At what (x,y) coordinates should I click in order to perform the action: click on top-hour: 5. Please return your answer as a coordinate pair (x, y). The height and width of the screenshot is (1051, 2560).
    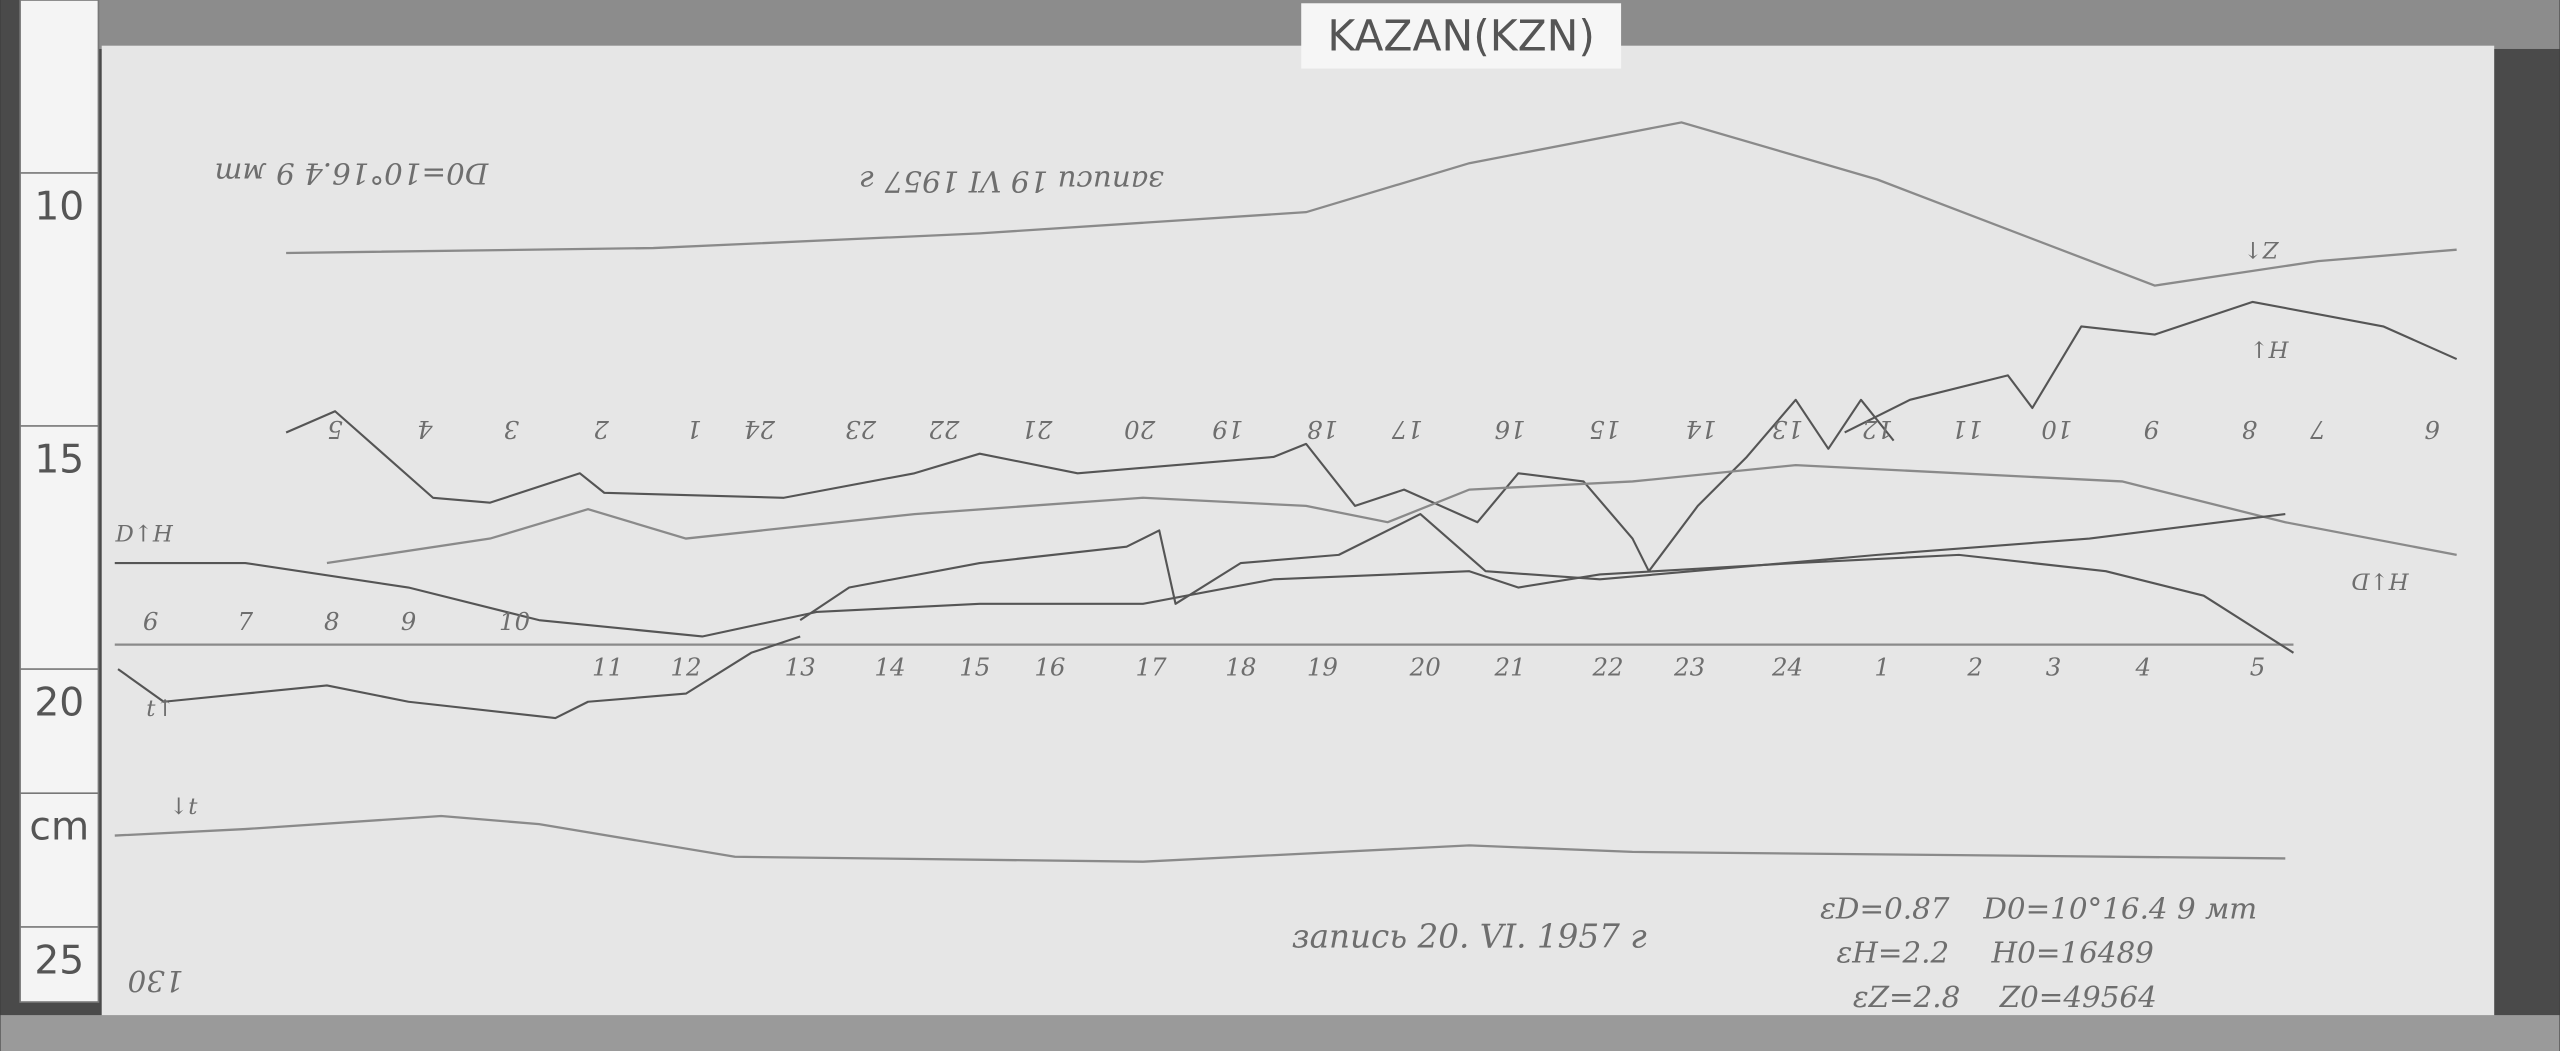
    Looking at the image, I should click on (335, 429).